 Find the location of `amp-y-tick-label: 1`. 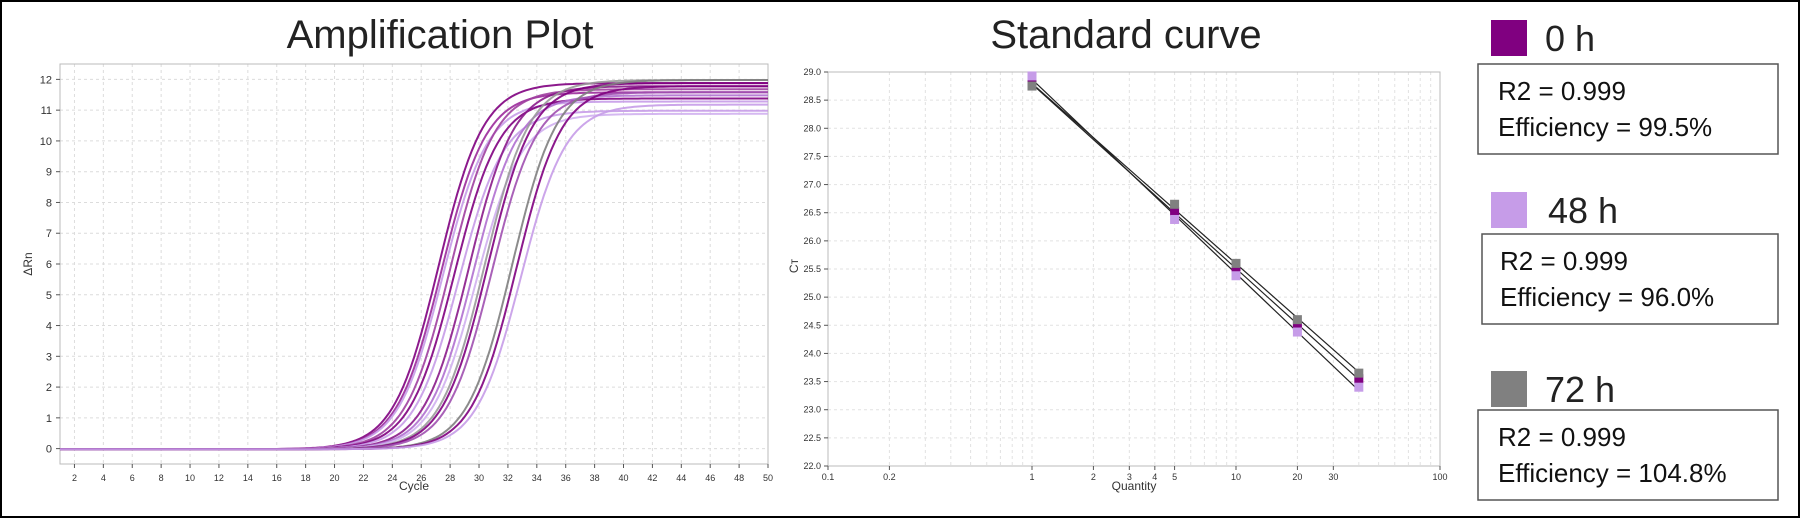

amp-y-tick-label: 1 is located at coordinates (49, 419).